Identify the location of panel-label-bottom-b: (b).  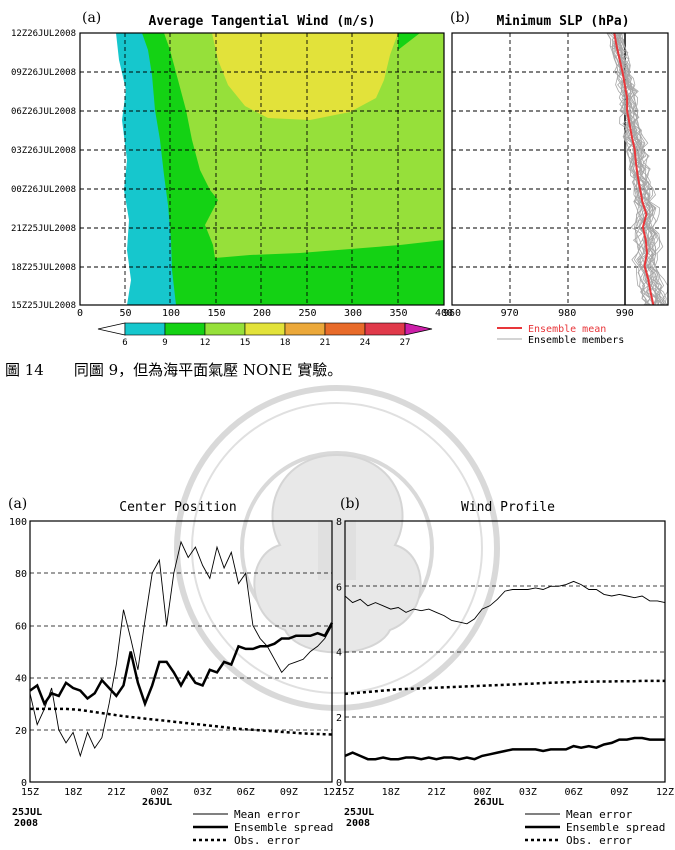
(350, 504).